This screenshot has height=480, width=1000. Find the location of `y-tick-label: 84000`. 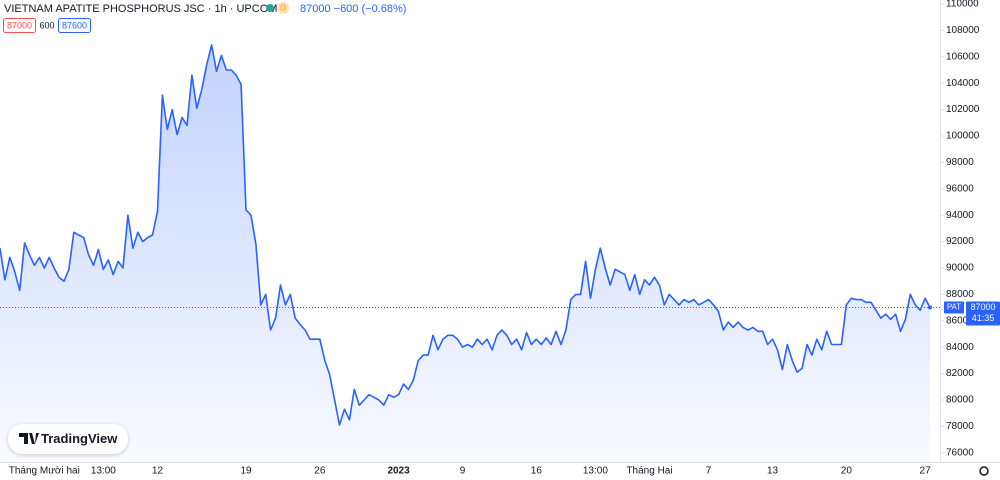

y-tick-label: 84000 is located at coordinates (960, 347).